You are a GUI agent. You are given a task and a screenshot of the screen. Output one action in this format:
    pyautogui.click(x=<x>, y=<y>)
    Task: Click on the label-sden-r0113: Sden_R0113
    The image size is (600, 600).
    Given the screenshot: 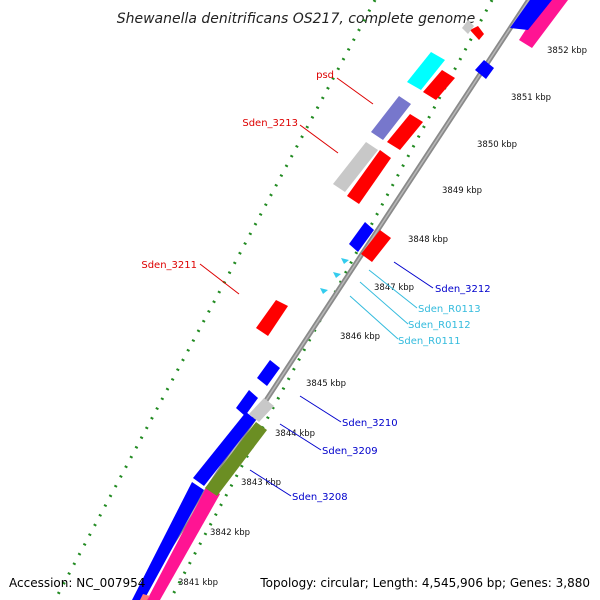 What is the action you would take?
    pyautogui.click(x=449, y=309)
    